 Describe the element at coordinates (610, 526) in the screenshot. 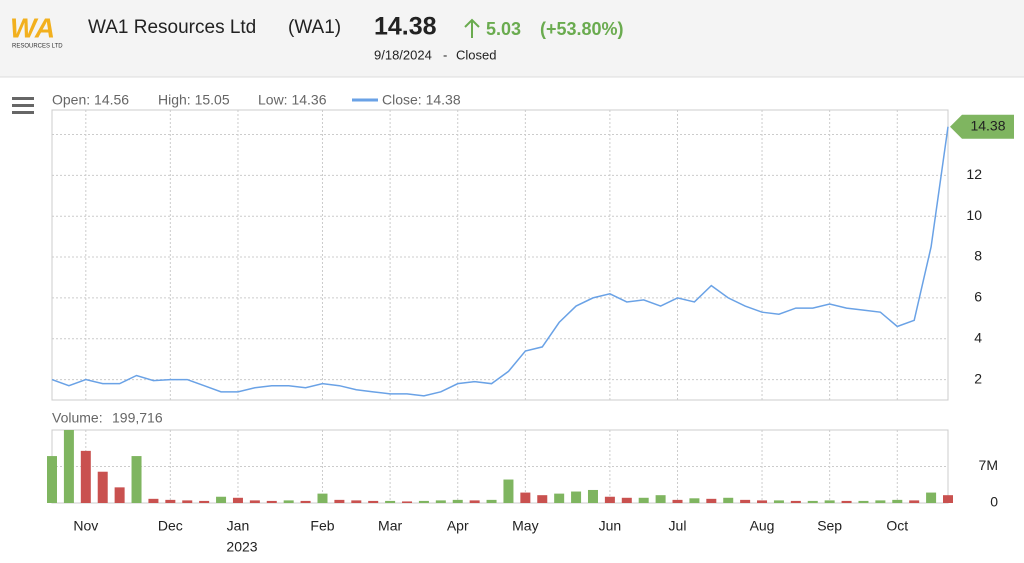

I see `x-tick-label: Jun` at that location.